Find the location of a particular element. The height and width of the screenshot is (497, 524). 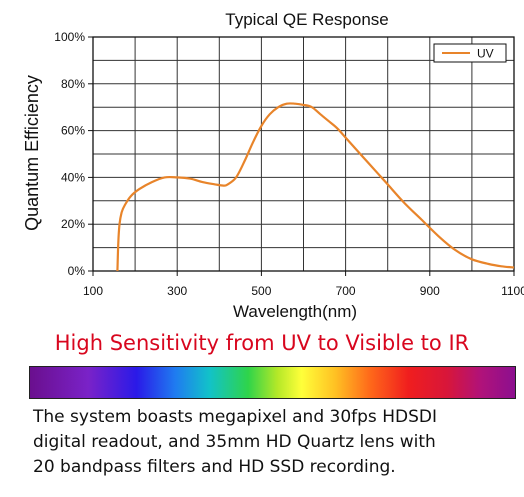

y-tick-label: 80% is located at coordinates (73, 84).